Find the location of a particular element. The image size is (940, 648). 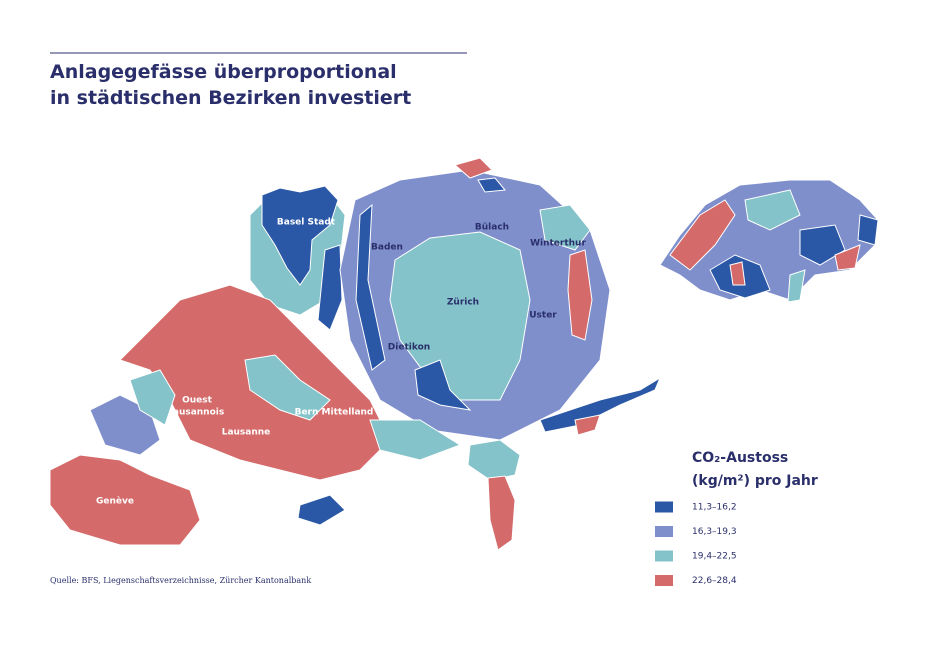

district-label: Bern Mittelland is located at coordinates (334, 413).